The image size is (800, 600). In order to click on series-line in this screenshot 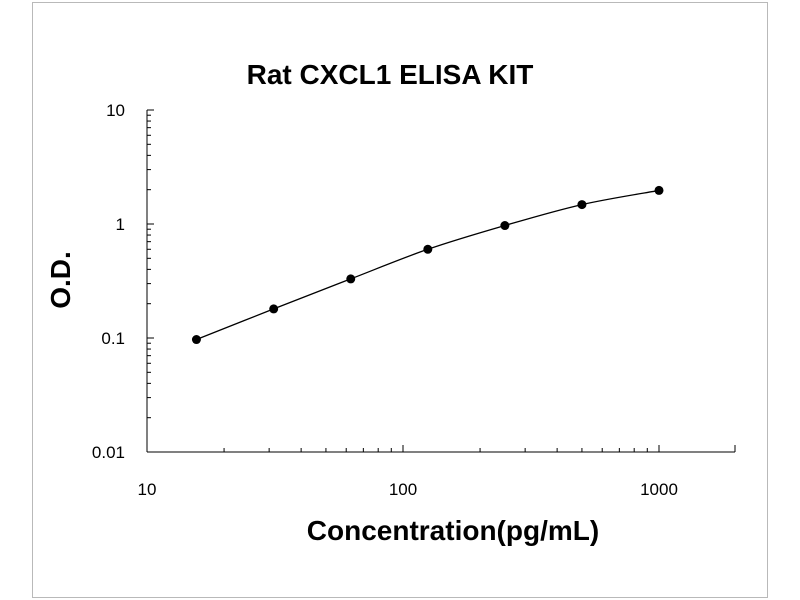, I will do `click(428, 265)`.